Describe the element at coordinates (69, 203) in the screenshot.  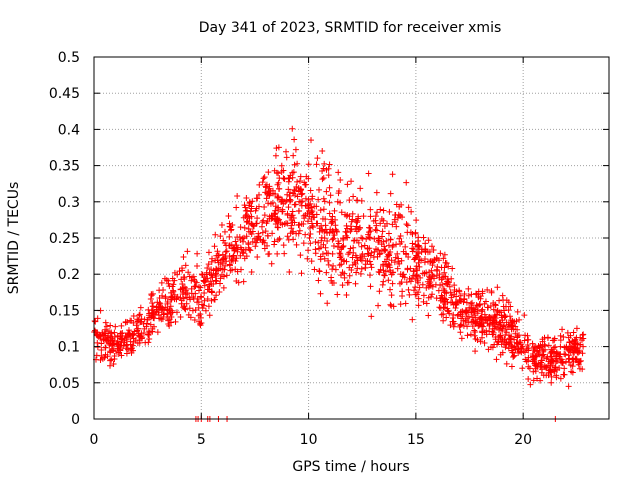
I see `y-tick-label: 0.3` at that location.